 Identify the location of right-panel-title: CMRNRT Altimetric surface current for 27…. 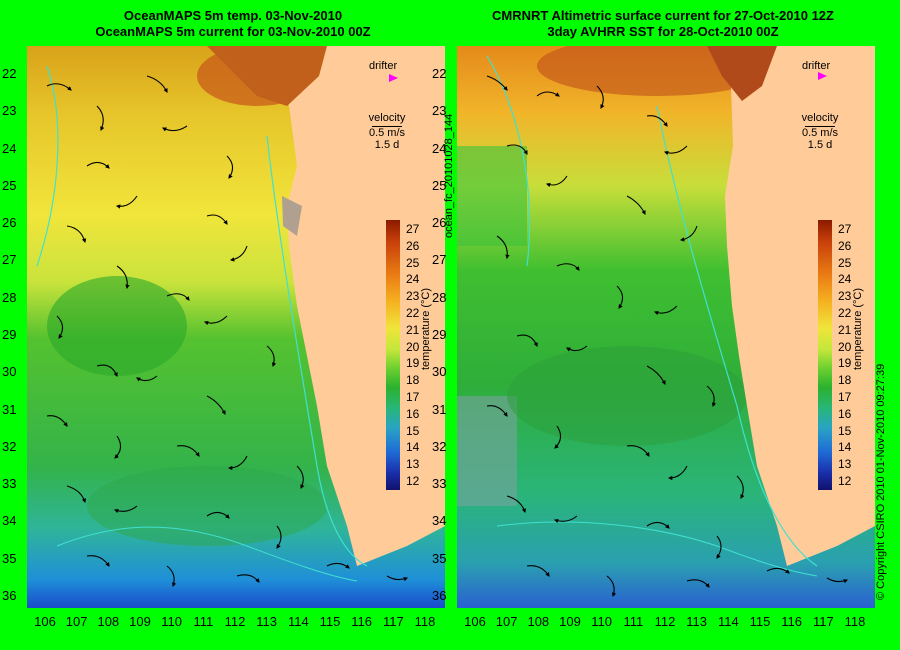
(663, 24).